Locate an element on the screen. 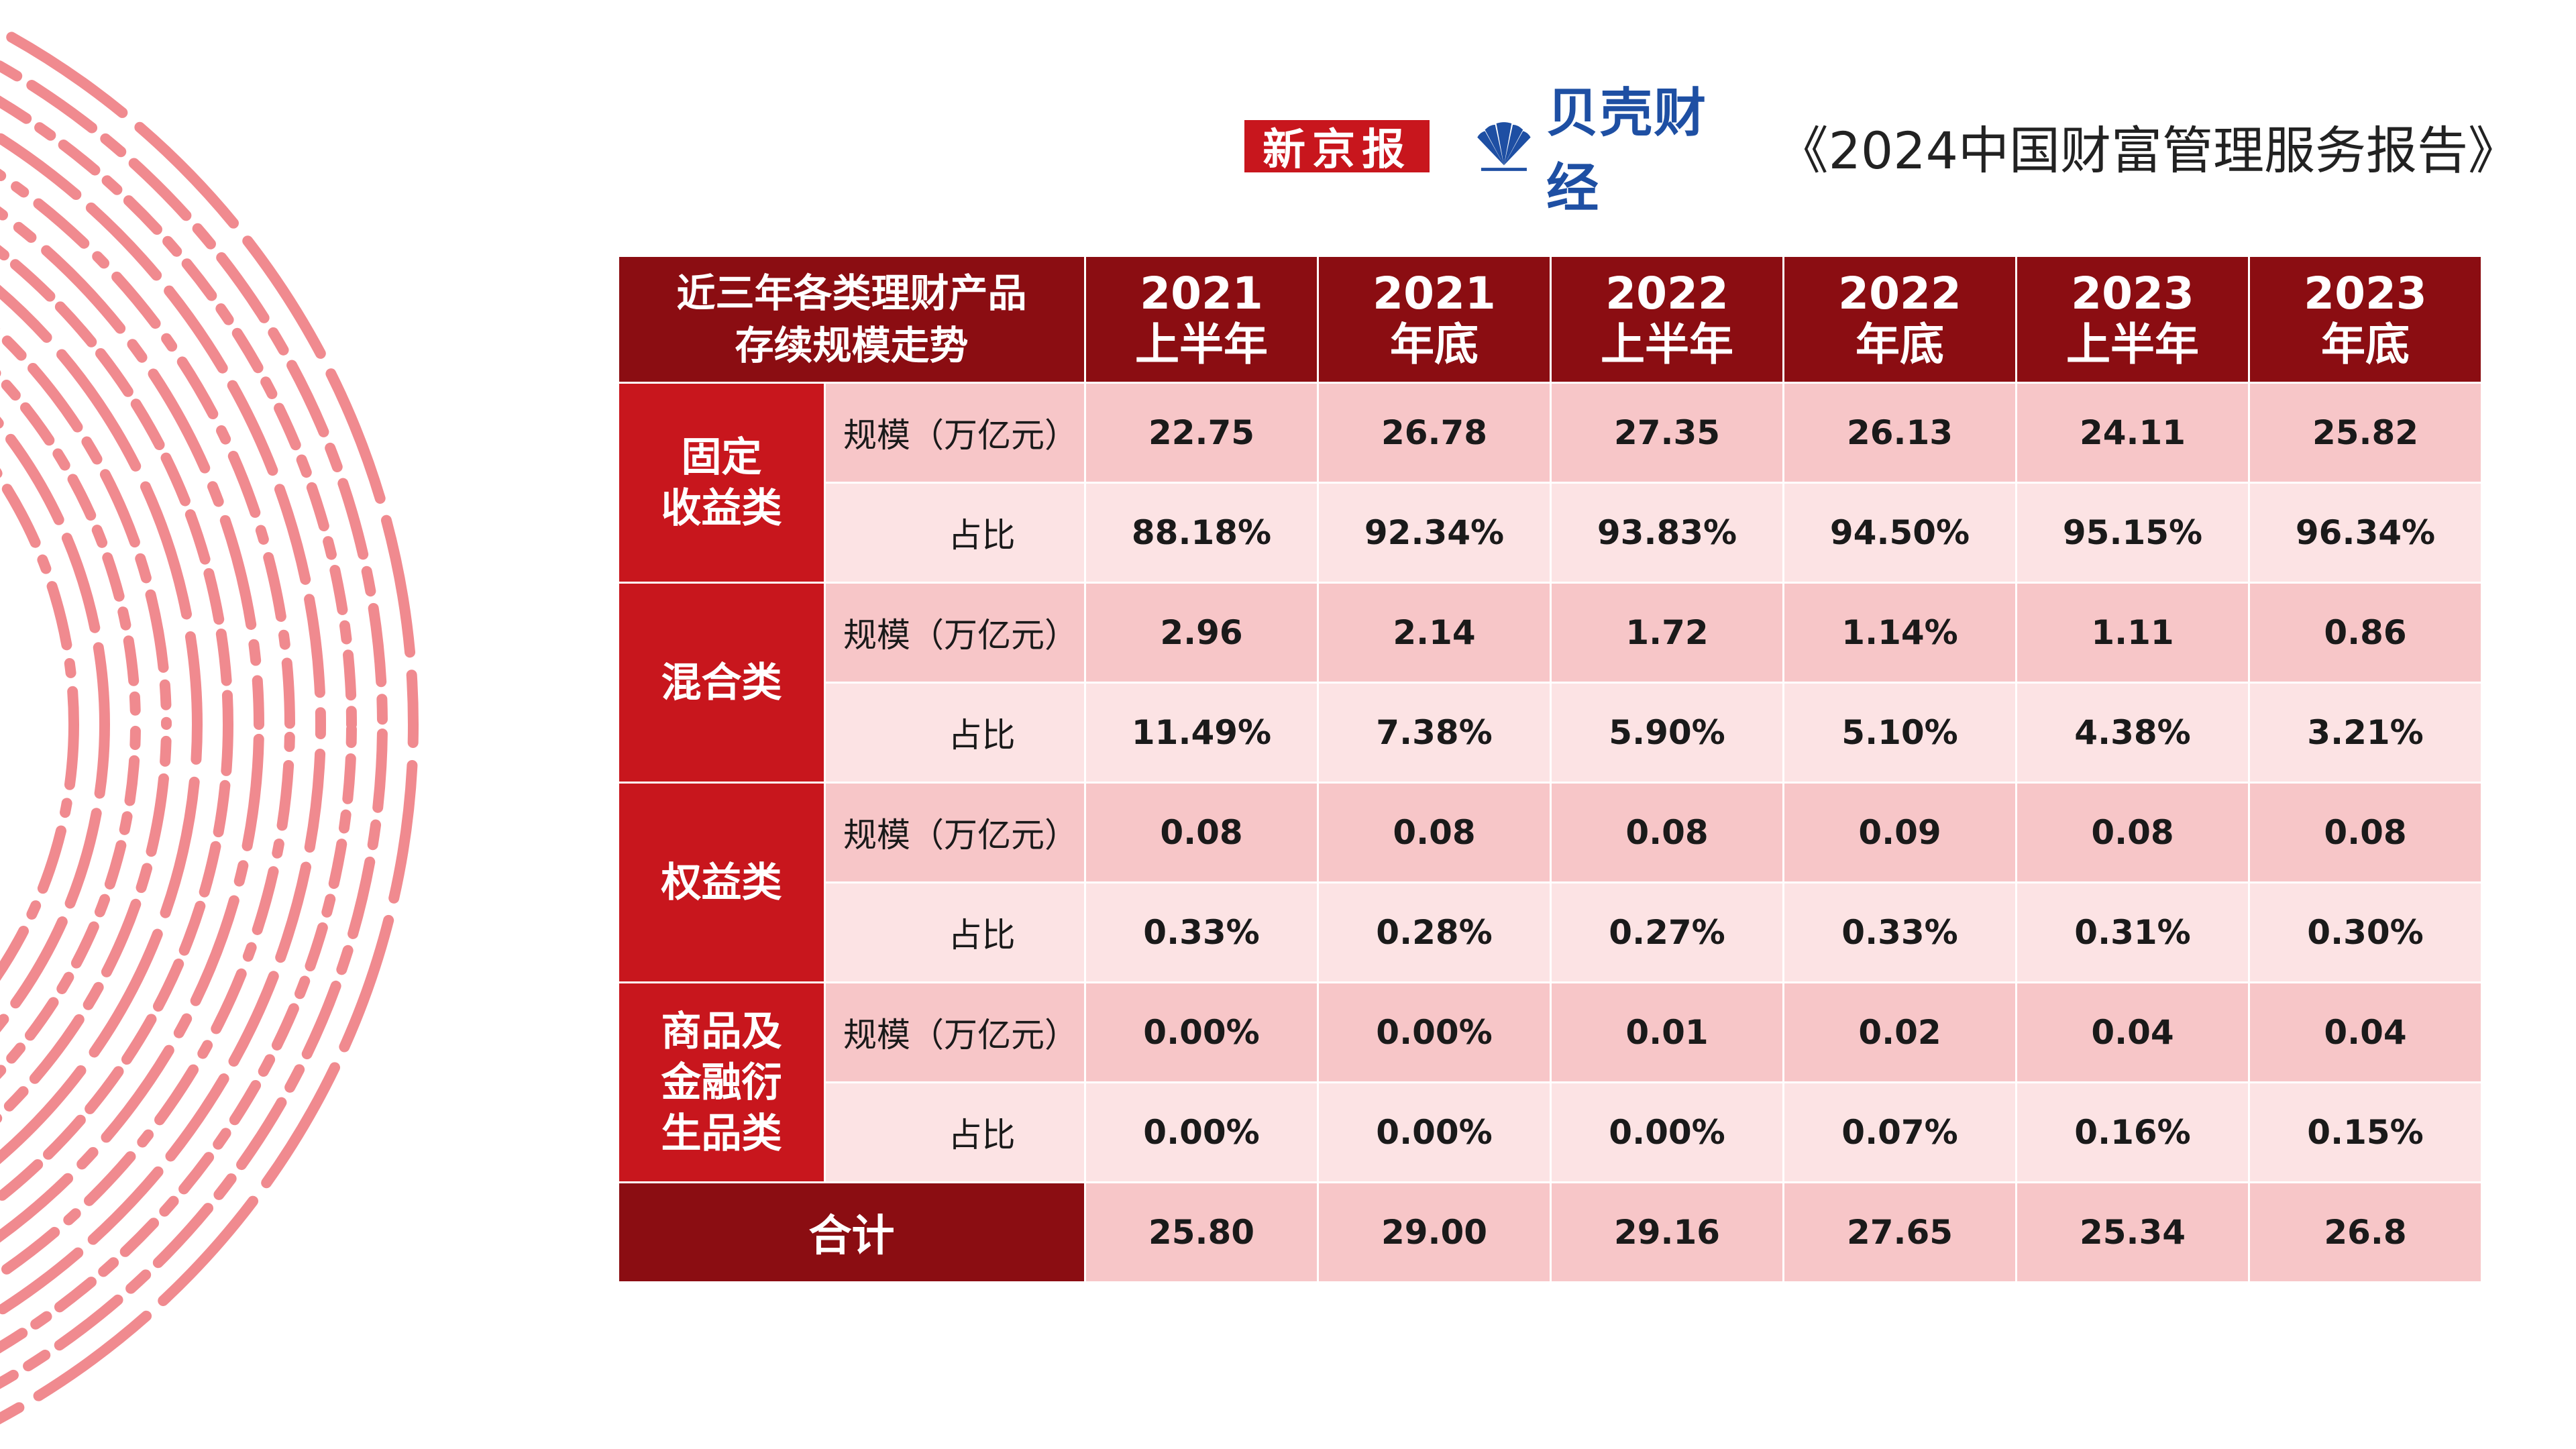  table-title-cell: 近三年各类理财产品 存续规模走势 is located at coordinates (851, 319).